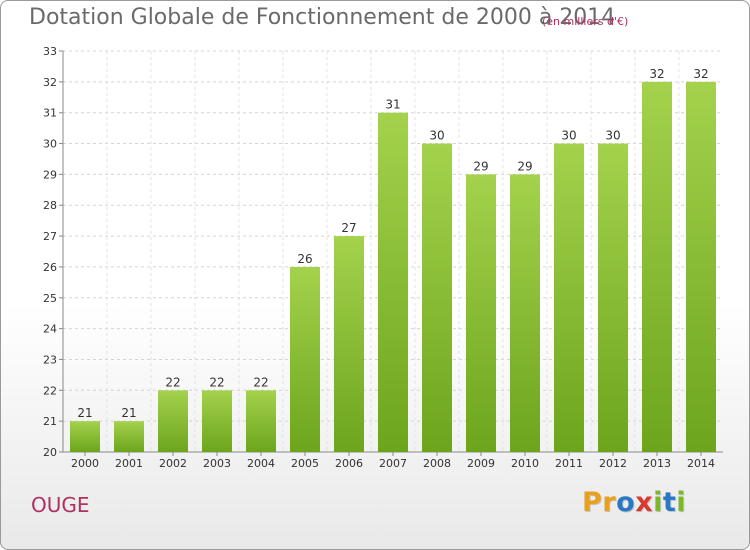 Image resolution: width=750 pixels, height=550 pixels. Describe the element at coordinates (261, 463) in the screenshot. I see `x-tick-label: 2004` at that location.